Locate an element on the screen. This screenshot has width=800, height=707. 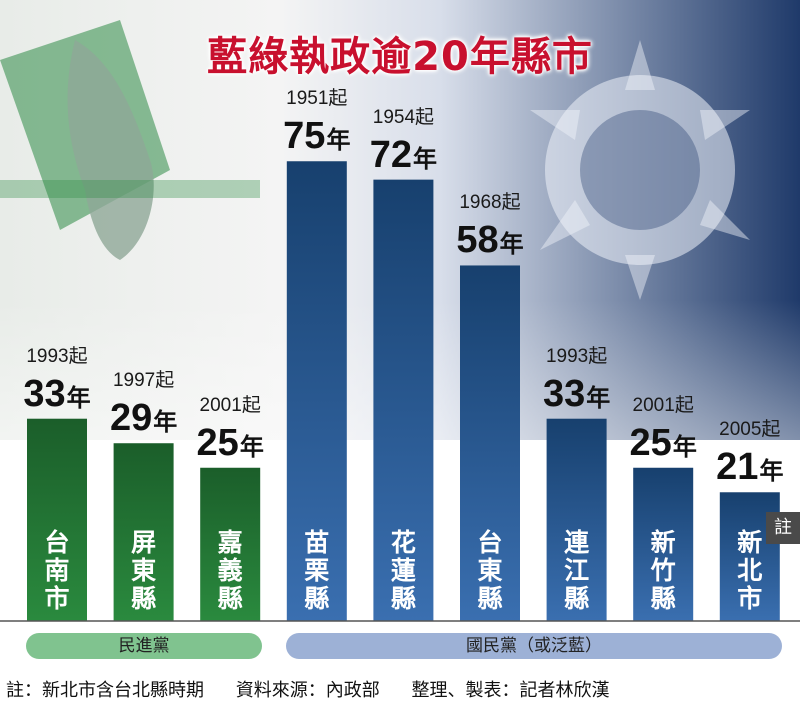
footer-source: 資料來源：內政部 is located at coordinates (307, 690).